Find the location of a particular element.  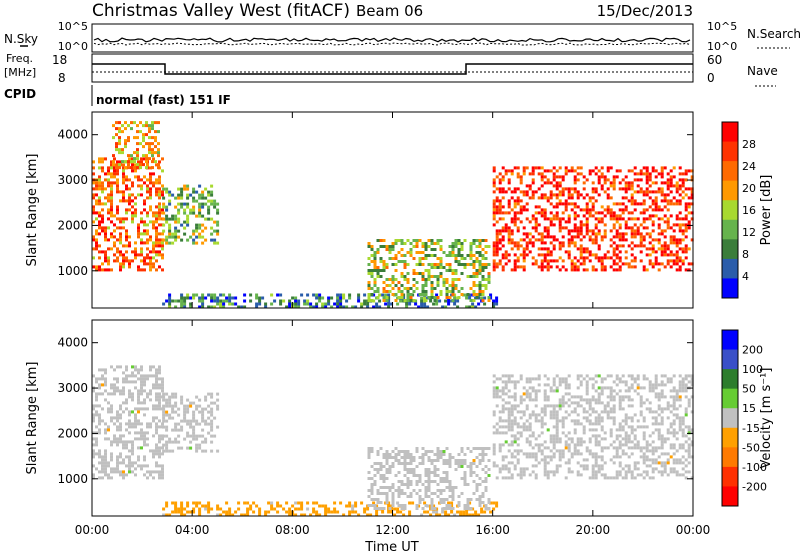

nave-label: Nave is located at coordinates (762, 71).